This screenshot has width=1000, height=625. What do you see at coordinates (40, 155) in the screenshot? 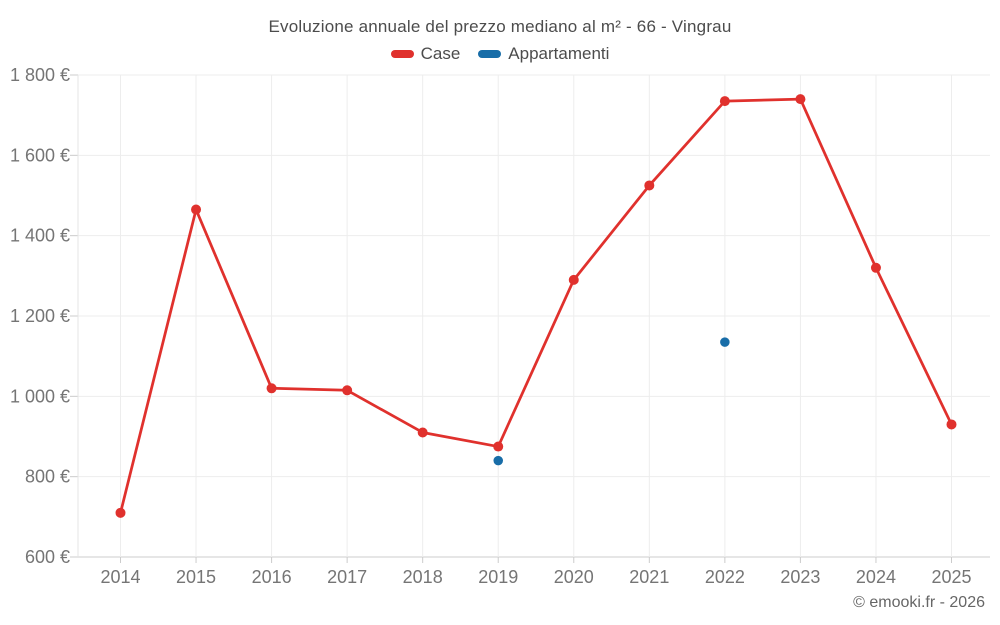
I see `y-tick-label: 1 600 €` at bounding box center [40, 155].